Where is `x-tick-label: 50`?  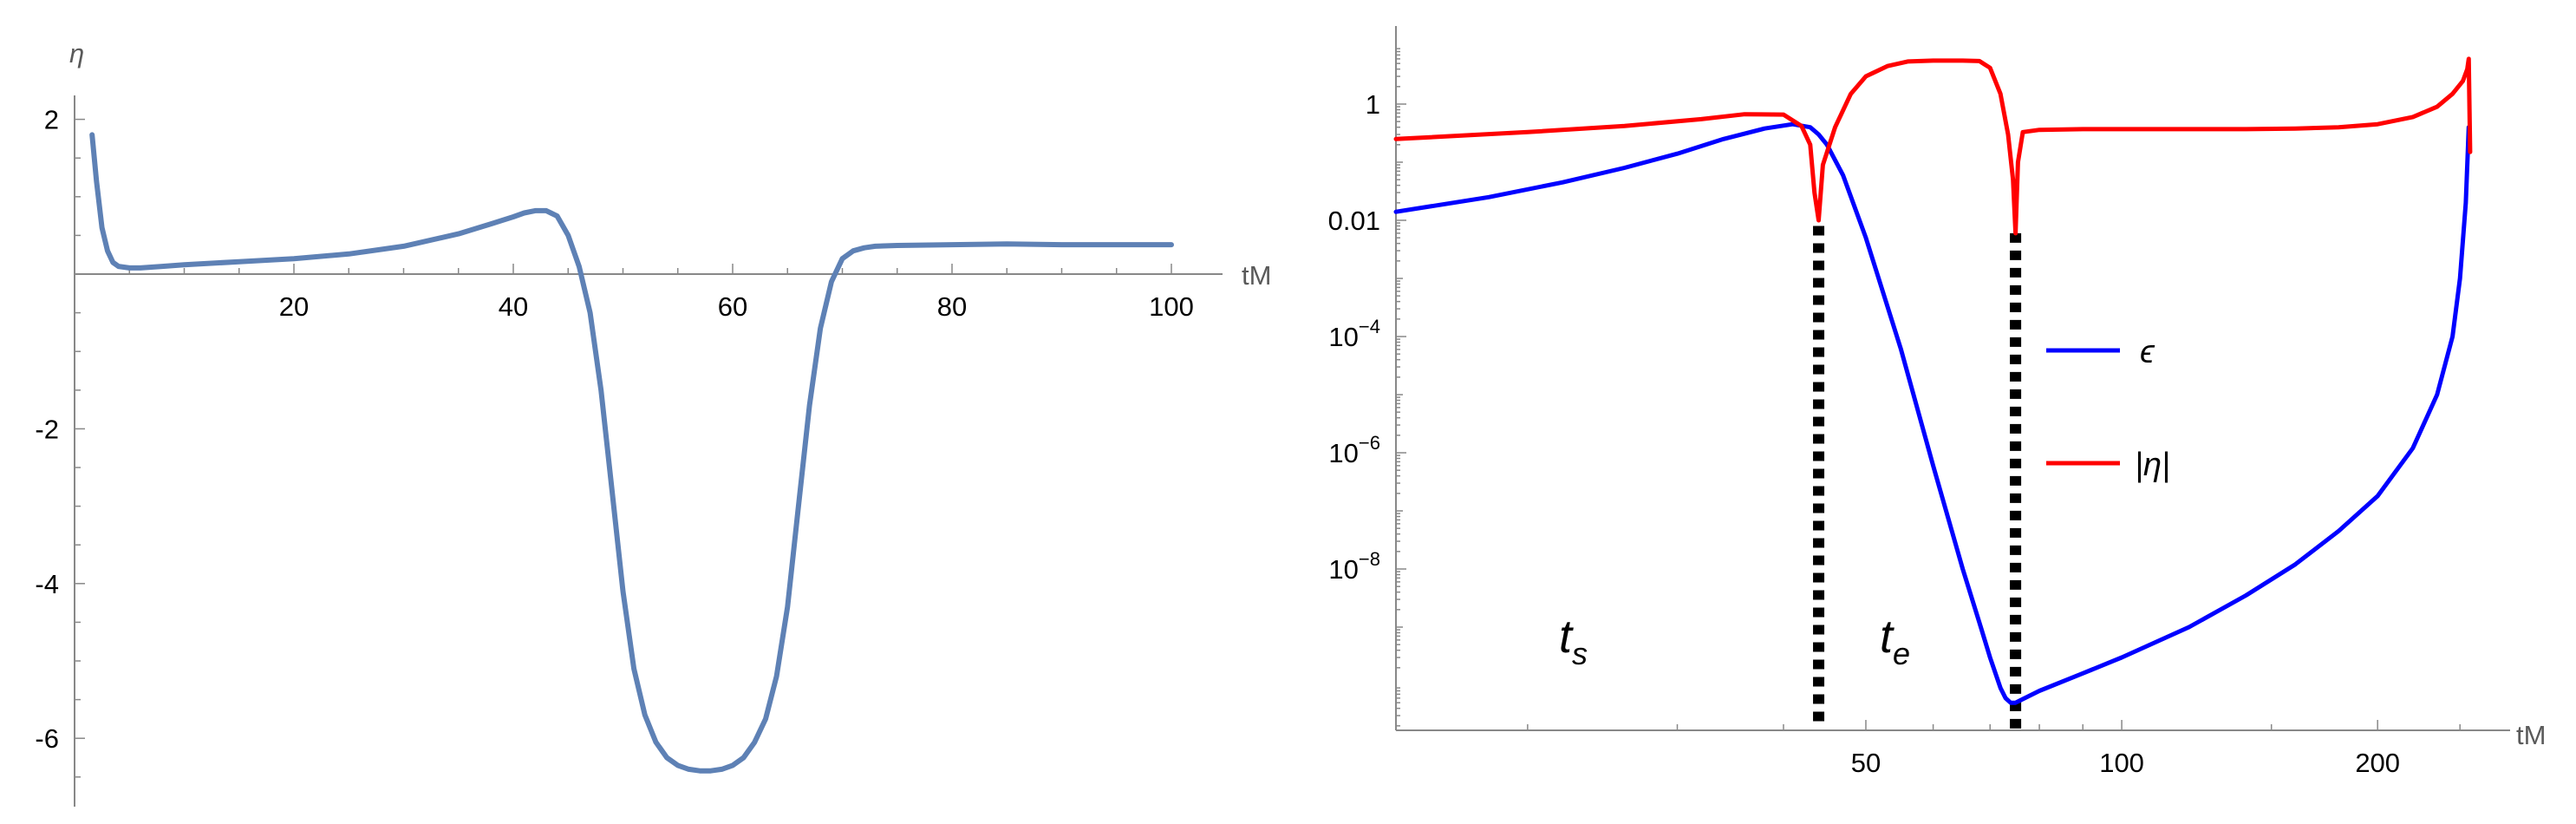
x-tick-label: 50 is located at coordinates (1866, 763).